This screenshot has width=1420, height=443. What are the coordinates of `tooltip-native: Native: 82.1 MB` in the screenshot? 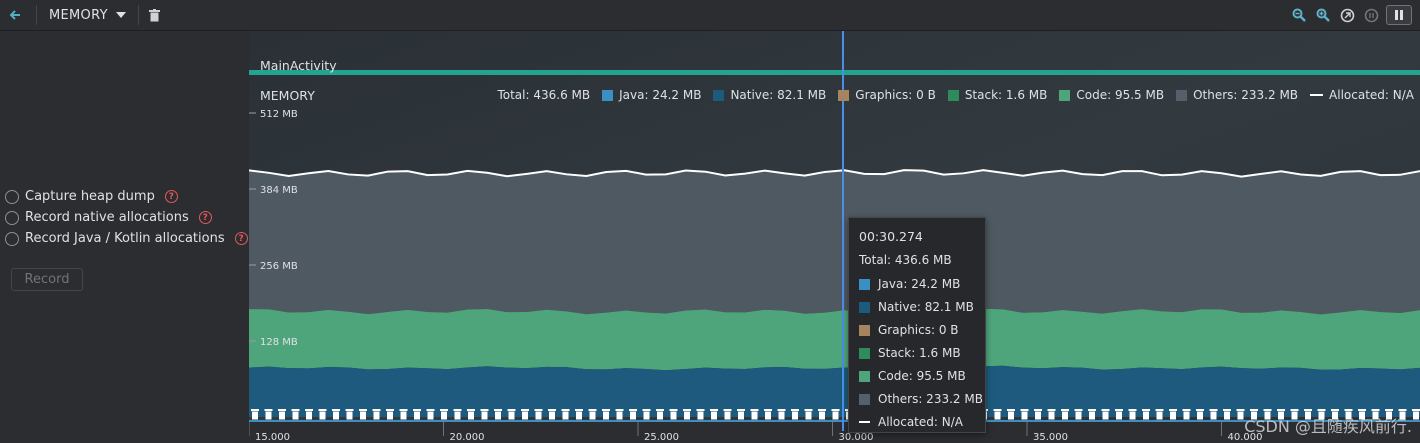 It's located at (926, 307).